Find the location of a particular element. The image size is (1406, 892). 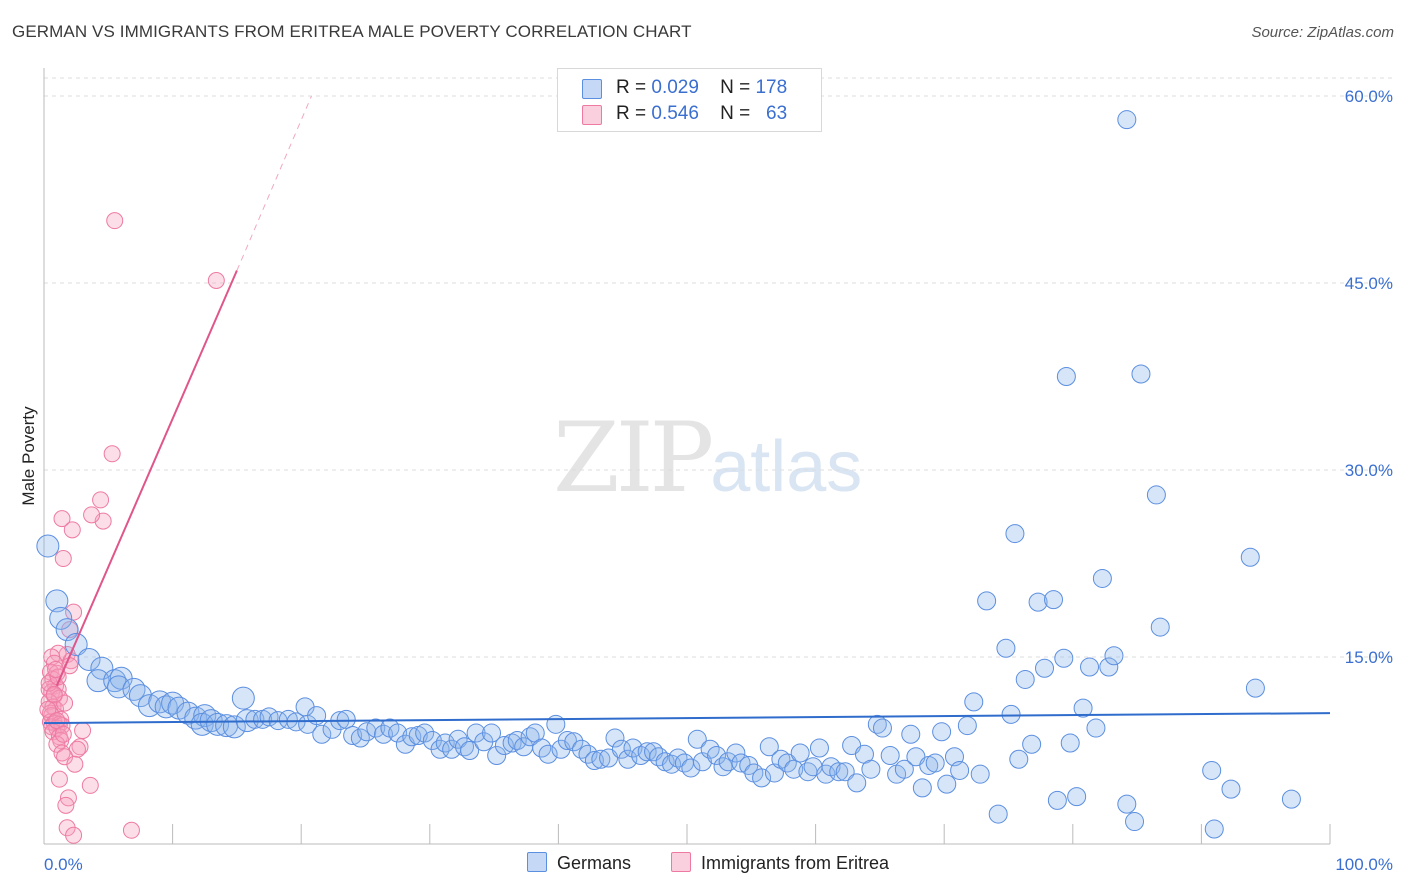

bottom-legend-germans: Germans is located at coordinates (579, 863).